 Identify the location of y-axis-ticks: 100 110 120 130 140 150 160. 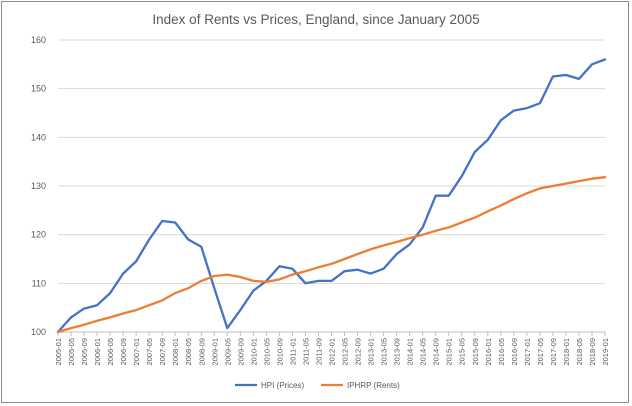
(38, 186).